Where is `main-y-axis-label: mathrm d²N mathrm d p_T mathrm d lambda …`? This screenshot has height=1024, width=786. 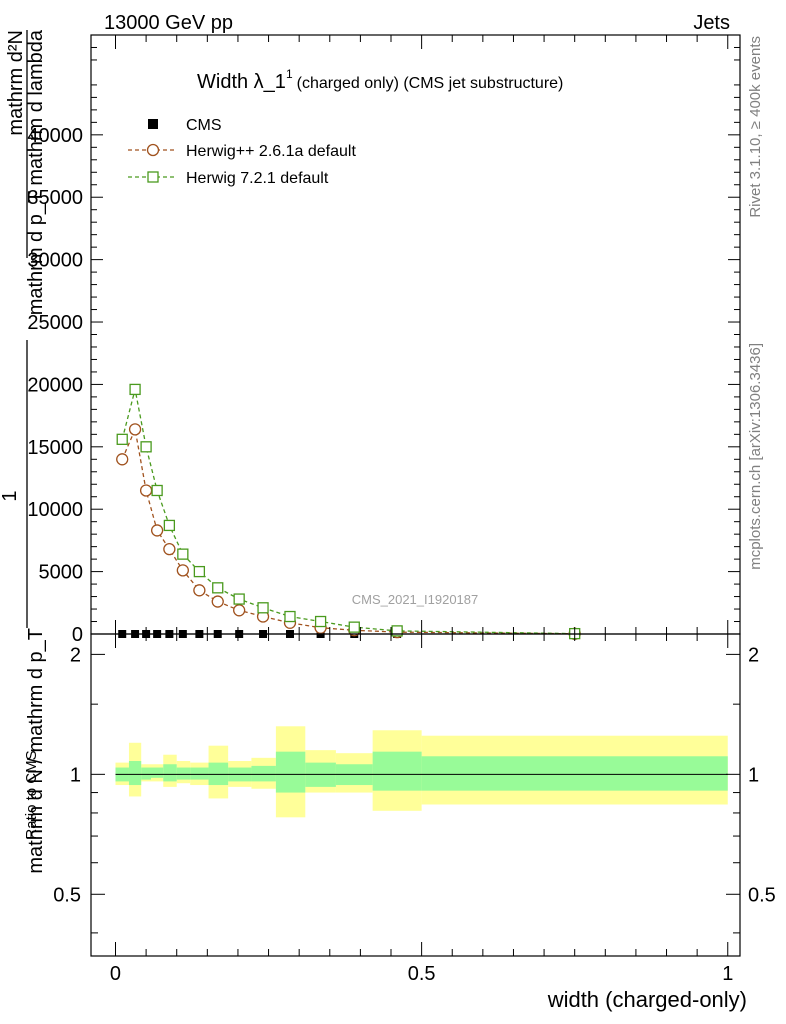 main-y-axis-label: mathrm d²N mathrm d p_T mathrm d lambda … is located at coordinates (23, 451).